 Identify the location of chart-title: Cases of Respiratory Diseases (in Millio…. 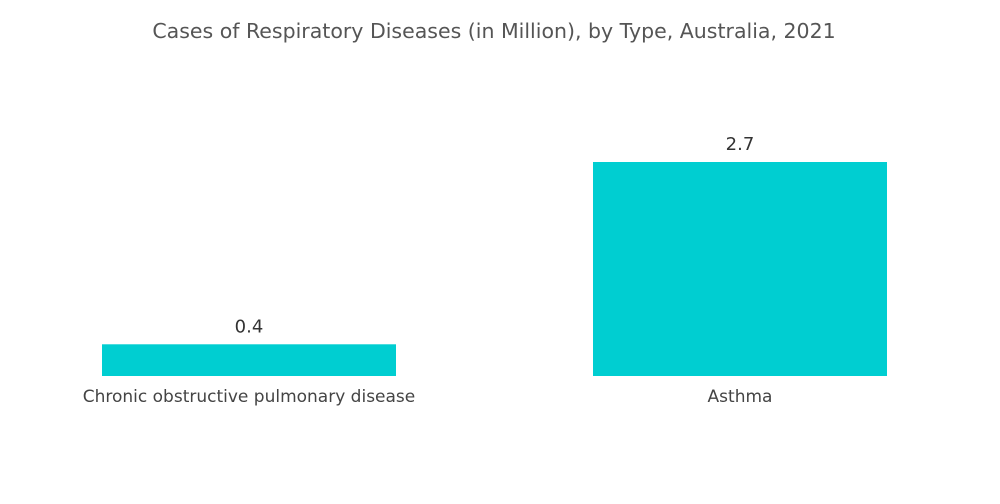
(493, 31).